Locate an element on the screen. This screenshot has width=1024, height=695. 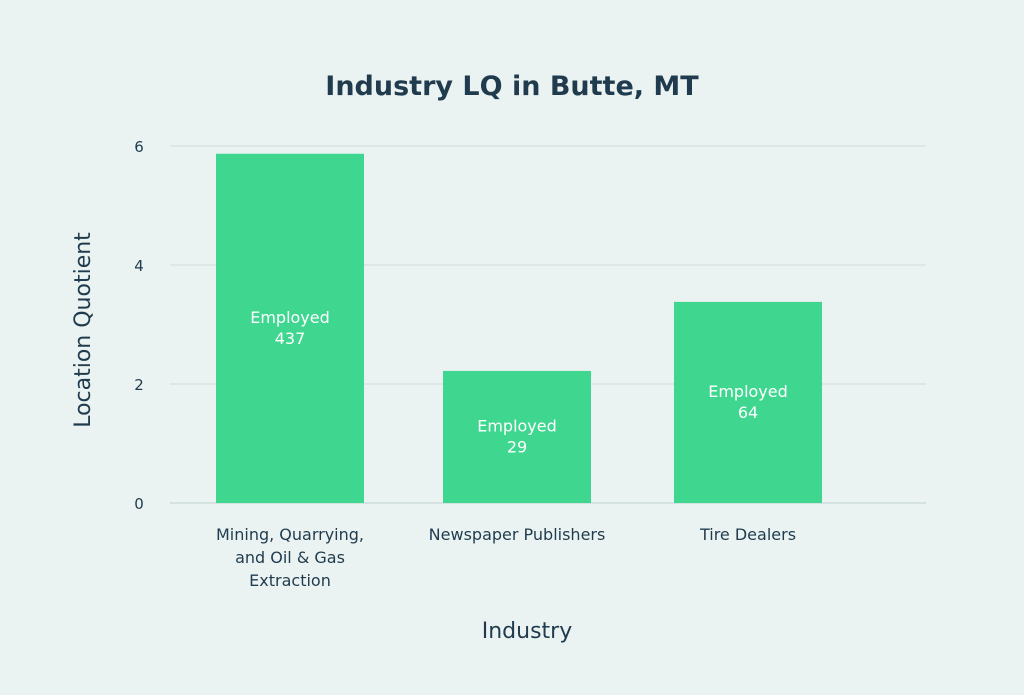
y-tick-label: 6 is located at coordinates (139, 147).